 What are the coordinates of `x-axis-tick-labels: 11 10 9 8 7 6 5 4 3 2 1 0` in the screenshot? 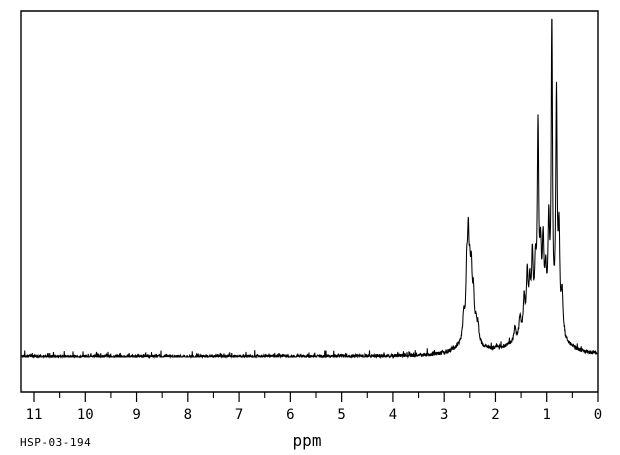 It's located at (314, 415).